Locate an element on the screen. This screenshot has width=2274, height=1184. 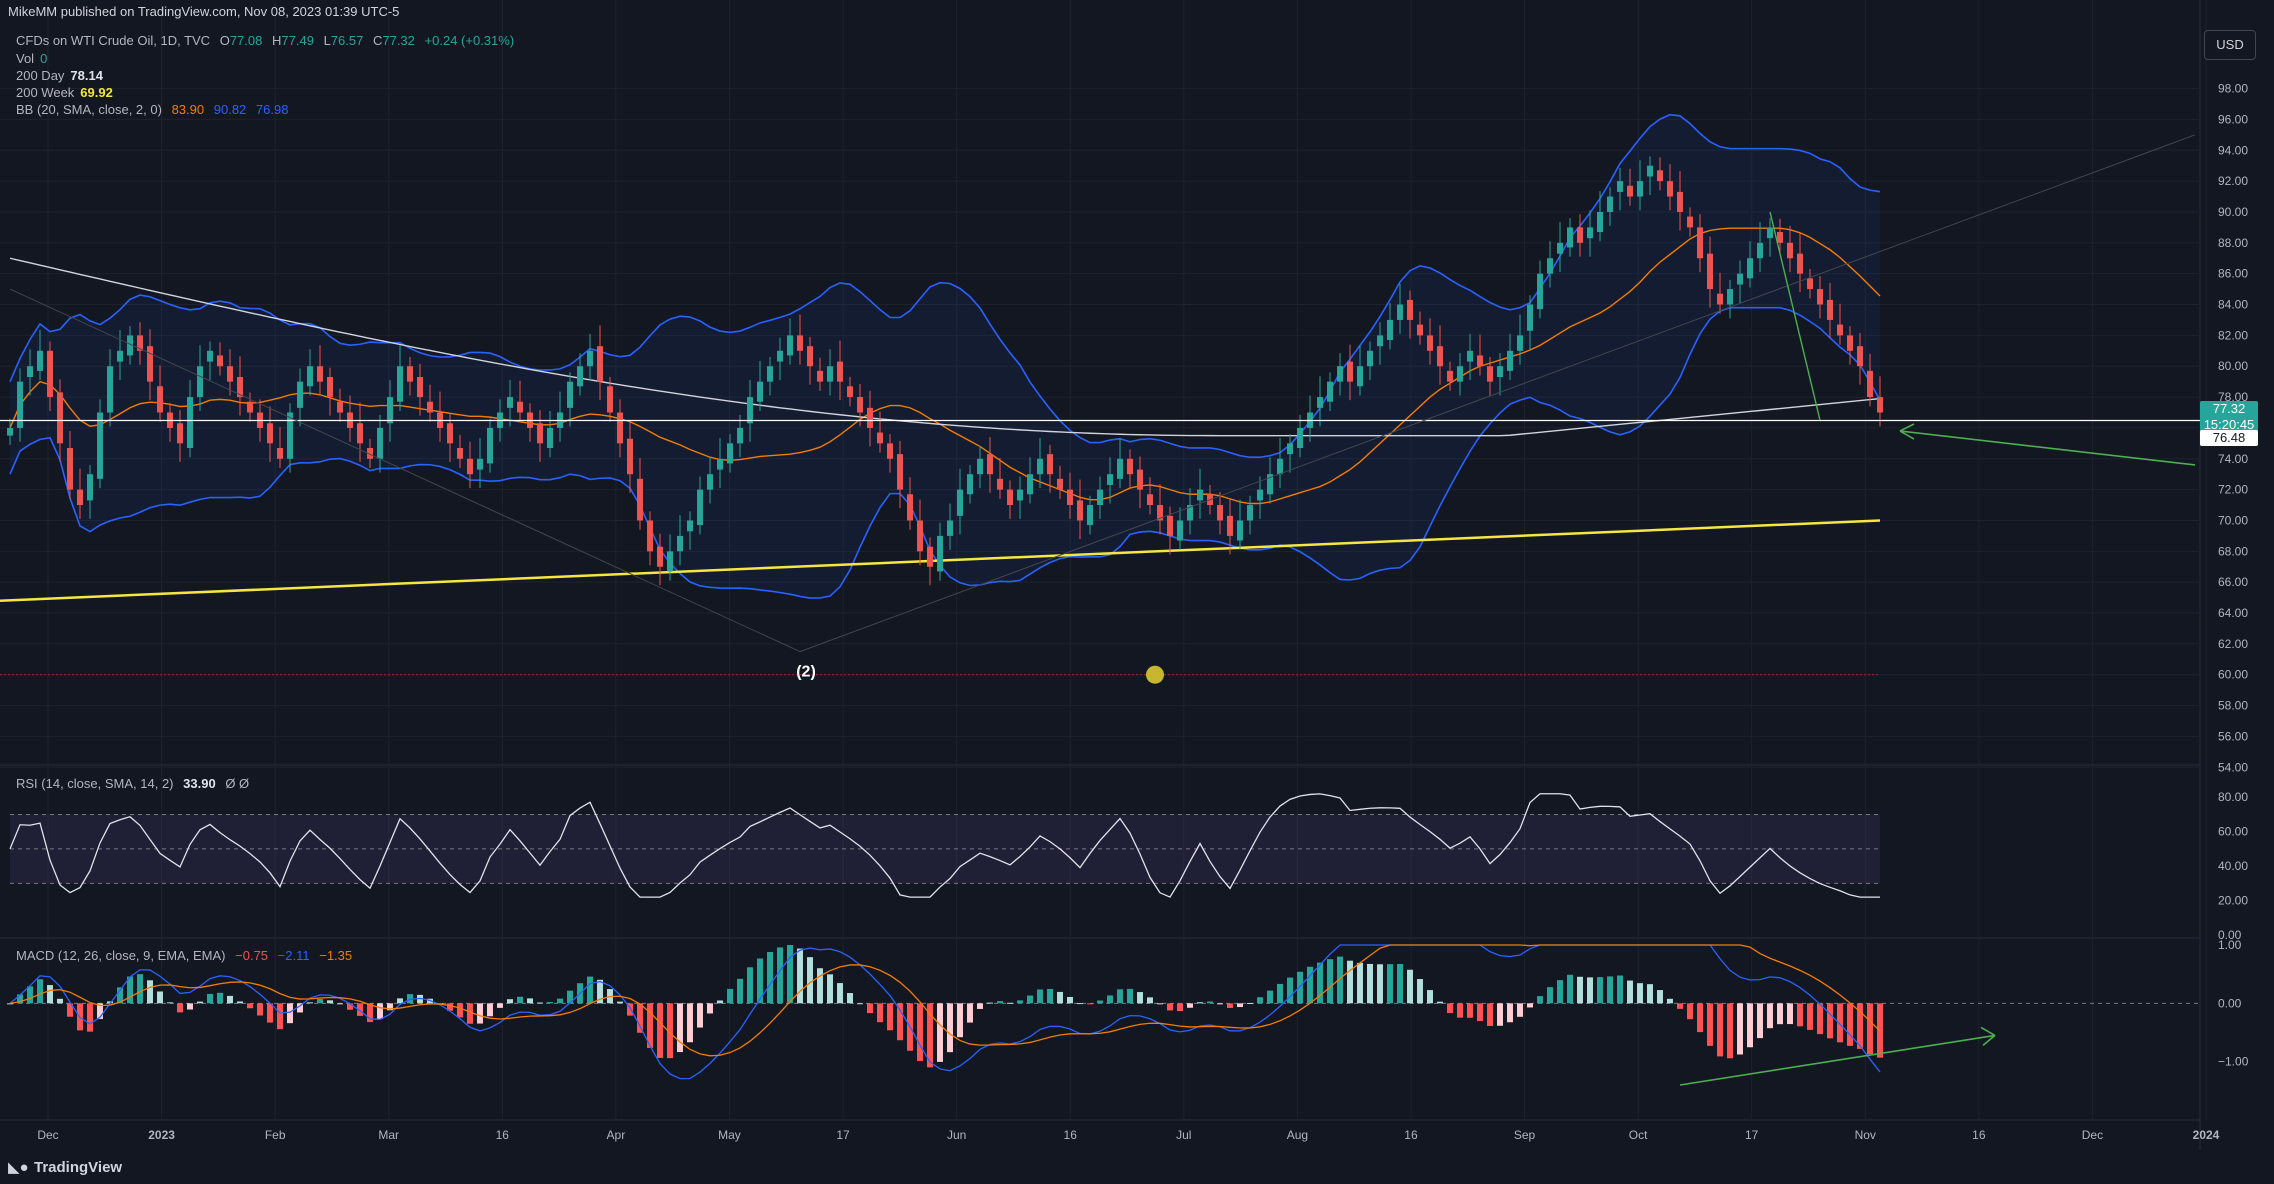
time-tick-label: Jul is located at coordinates (1183, 1135).